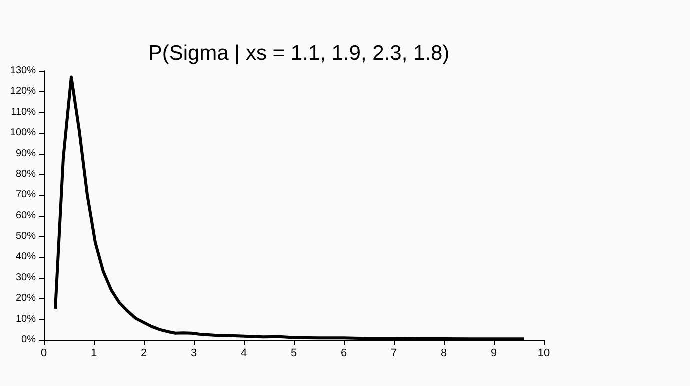 The width and height of the screenshot is (690, 386). What do you see at coordinates (94, 354) in the screenshot?
I see `x-tick-label: 1` at bounding box center [94, 354].